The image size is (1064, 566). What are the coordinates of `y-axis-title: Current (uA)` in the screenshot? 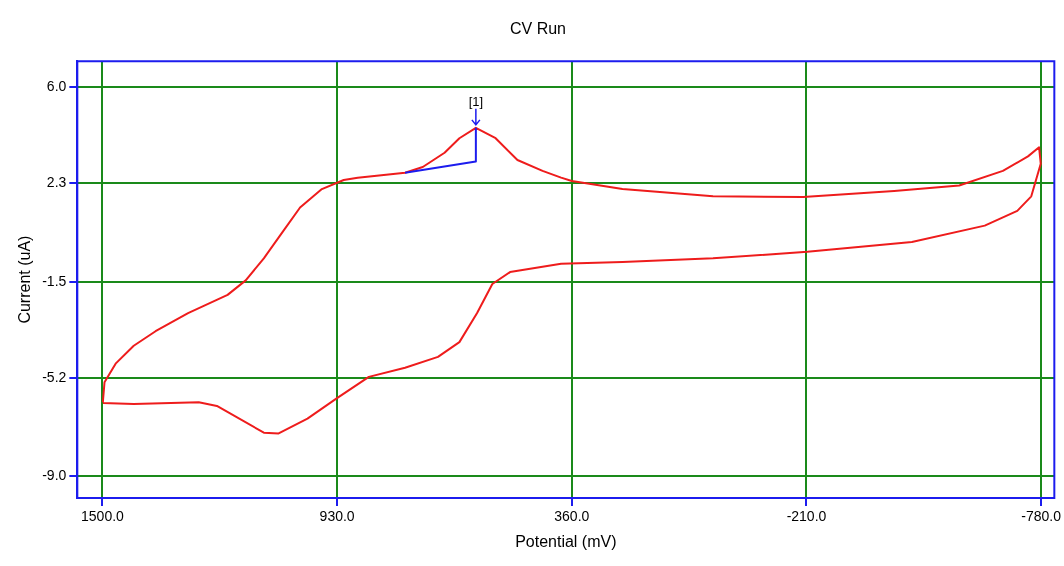 It's located at (25, 279).